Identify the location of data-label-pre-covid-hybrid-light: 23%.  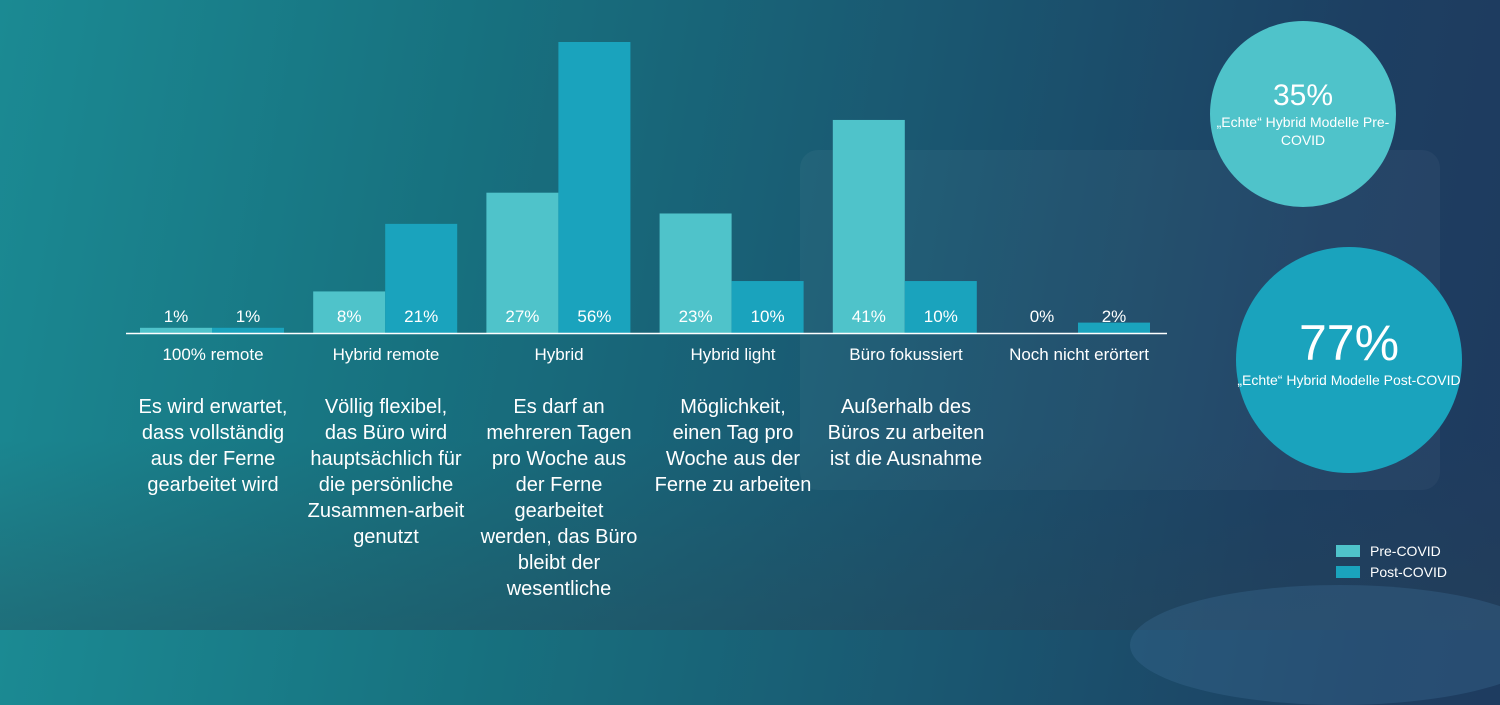
(696, 316).